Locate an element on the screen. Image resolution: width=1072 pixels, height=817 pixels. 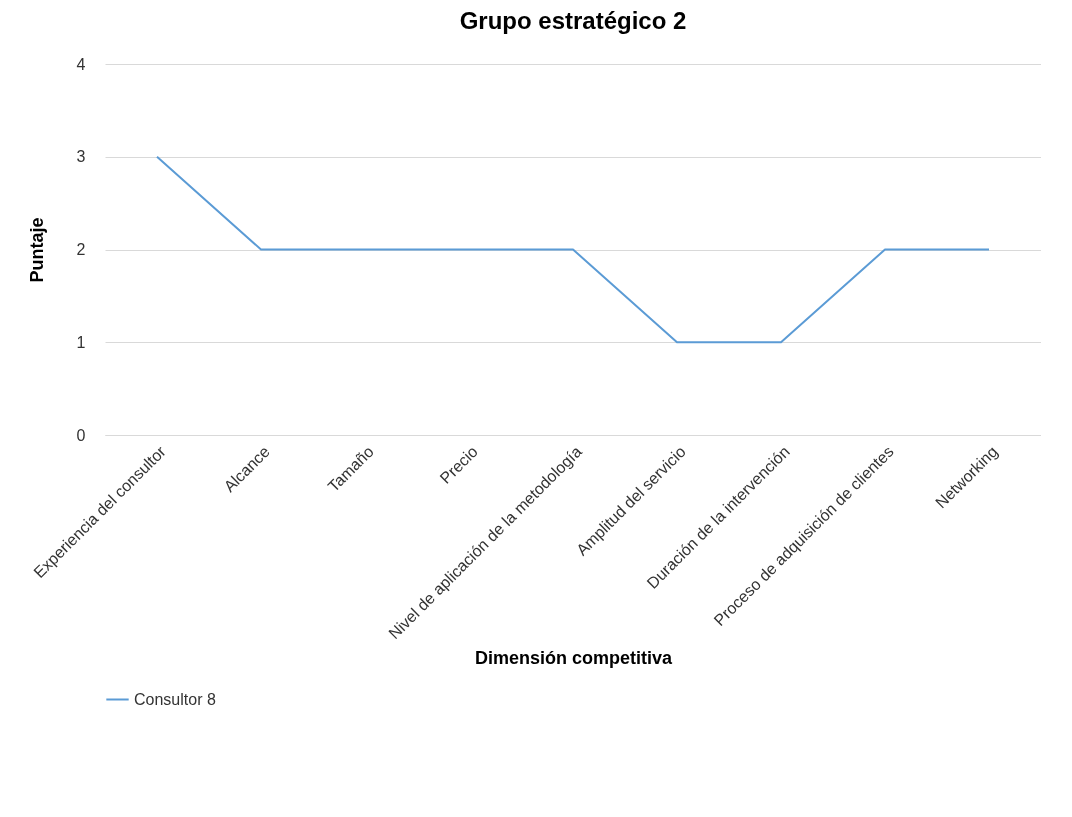
x-axis-title: Dimensión competitiva is located at coordinates (574, 657).